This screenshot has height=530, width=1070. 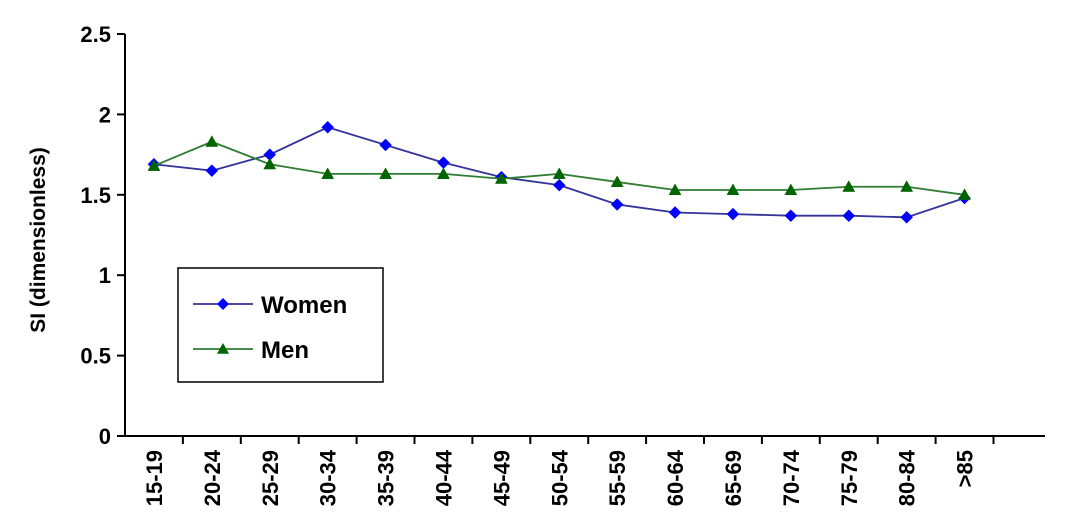 What do you see at coordinates (154, 478) in the screenshot?
I see `x-tick-label: 15-19` at bounding box center [154, 478].